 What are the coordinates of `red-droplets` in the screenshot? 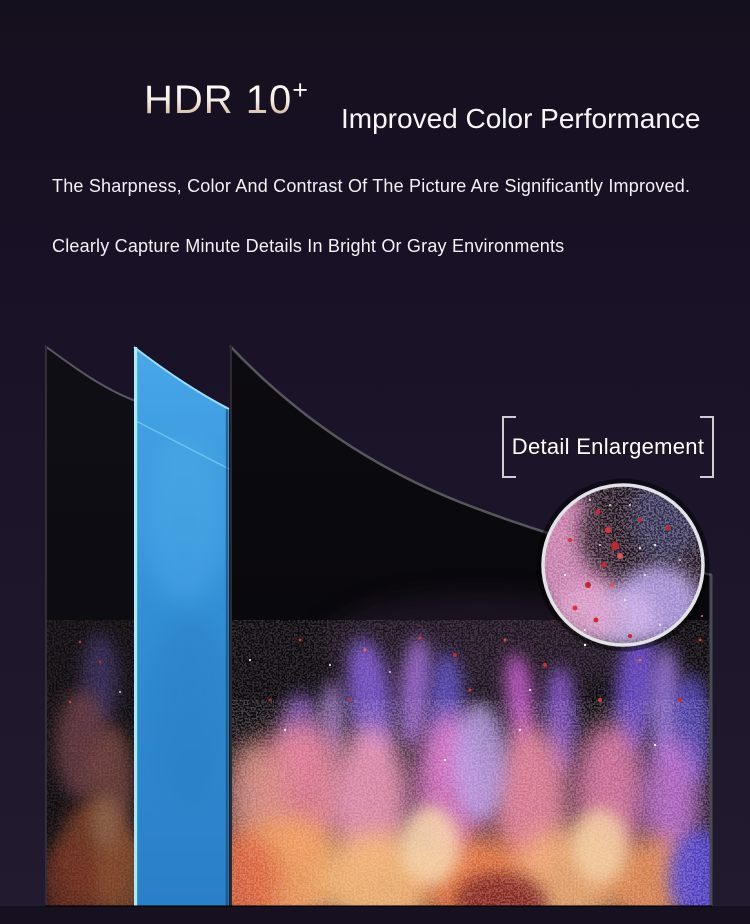 It's located at (619, 573).